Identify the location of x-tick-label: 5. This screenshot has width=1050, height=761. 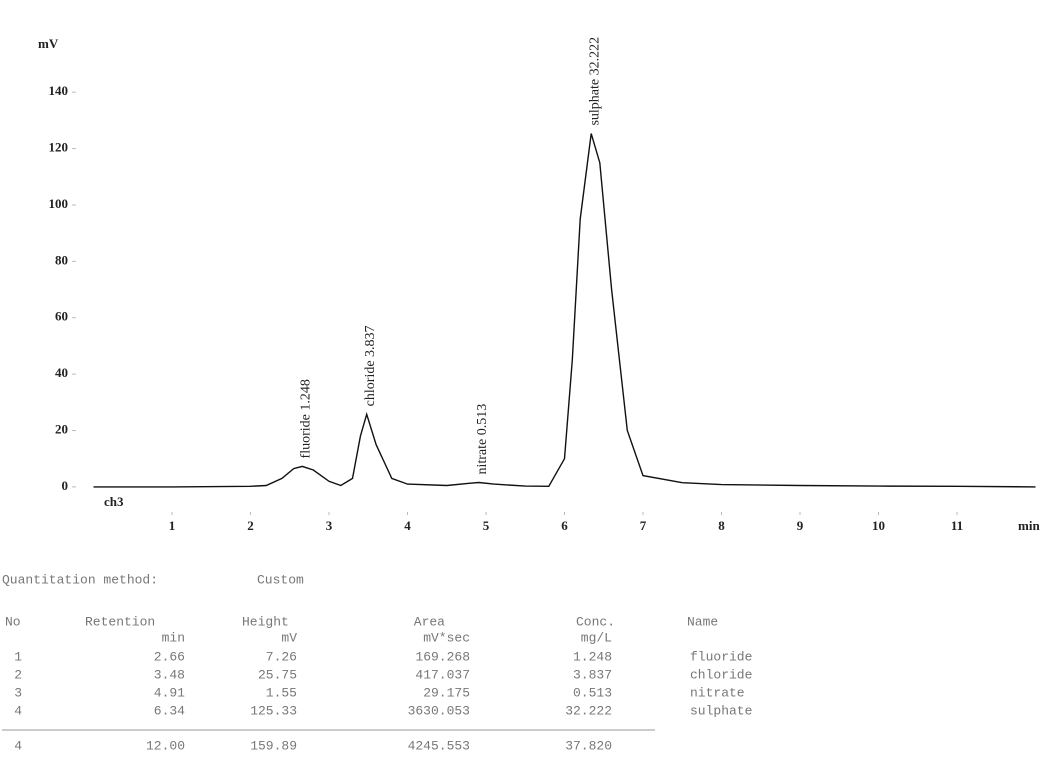
(486, 525).